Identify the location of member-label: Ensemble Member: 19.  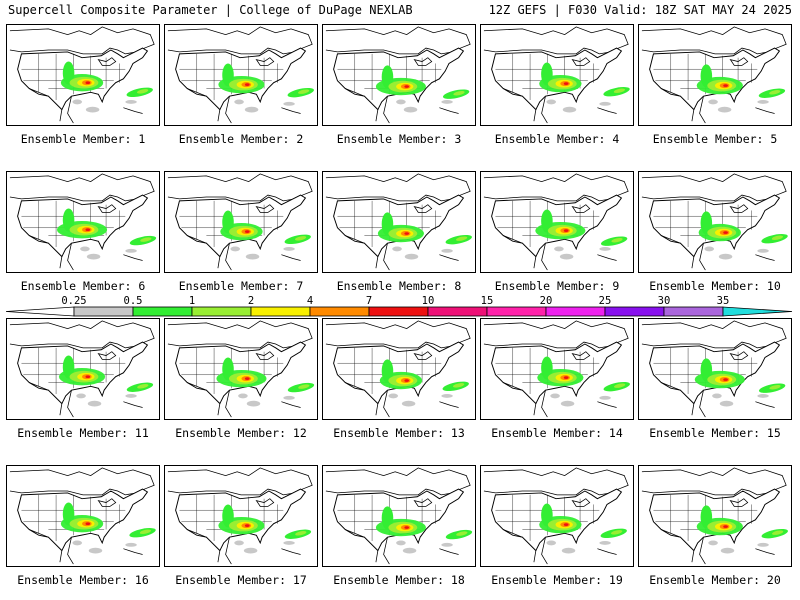
(557, 580).